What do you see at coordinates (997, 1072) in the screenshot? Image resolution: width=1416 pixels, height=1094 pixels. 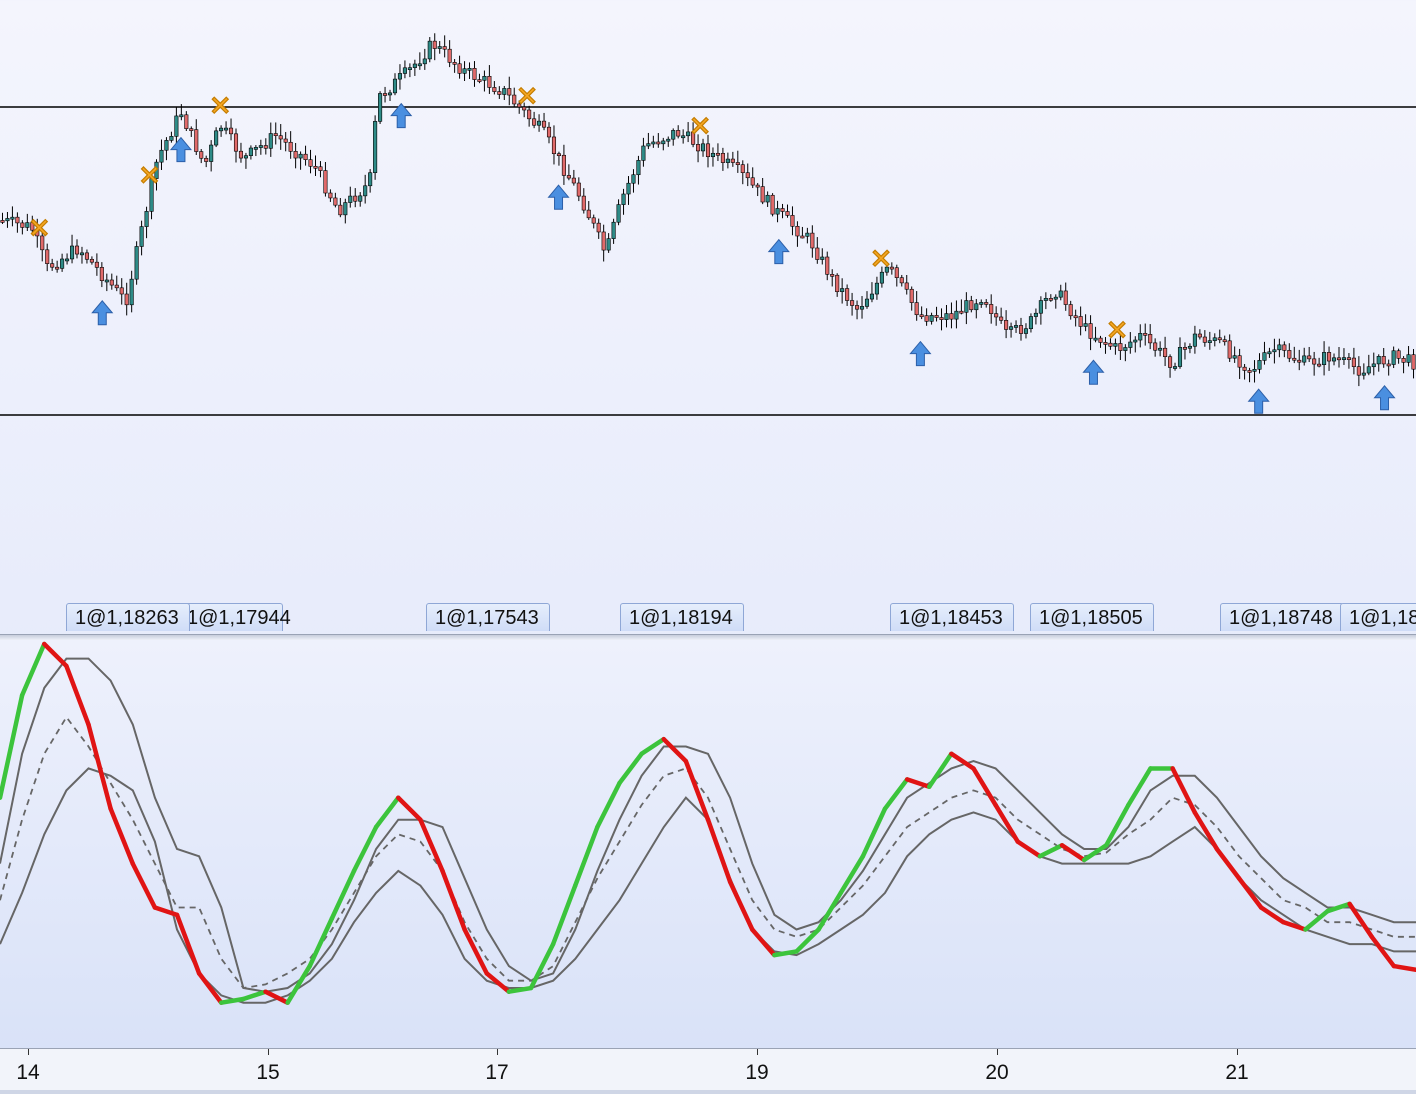 I see `x-tick-label: 20` at bounding box center [997, 1072].